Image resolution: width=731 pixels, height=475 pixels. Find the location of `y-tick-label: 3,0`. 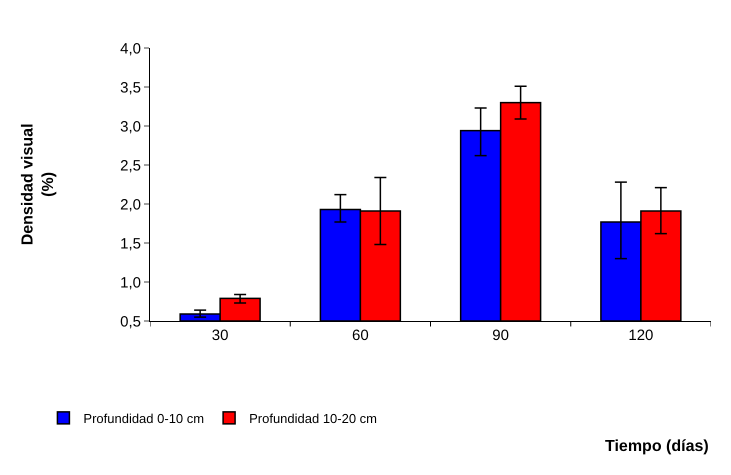

y-tick-label: 3,0 is located at coordinates (130, 127).